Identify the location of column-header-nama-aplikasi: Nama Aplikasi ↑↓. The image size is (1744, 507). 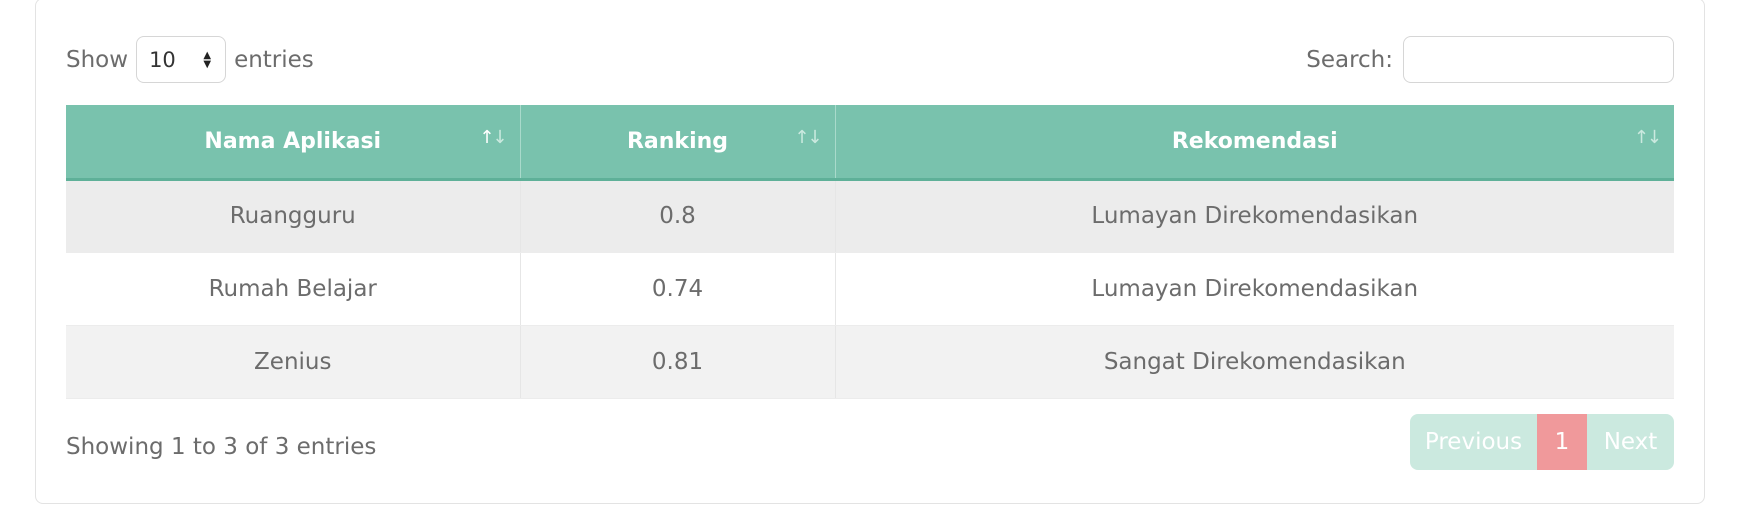
(293, 143).